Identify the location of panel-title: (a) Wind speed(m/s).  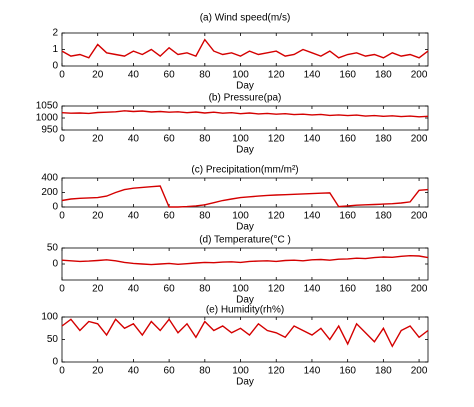
(245, 18).